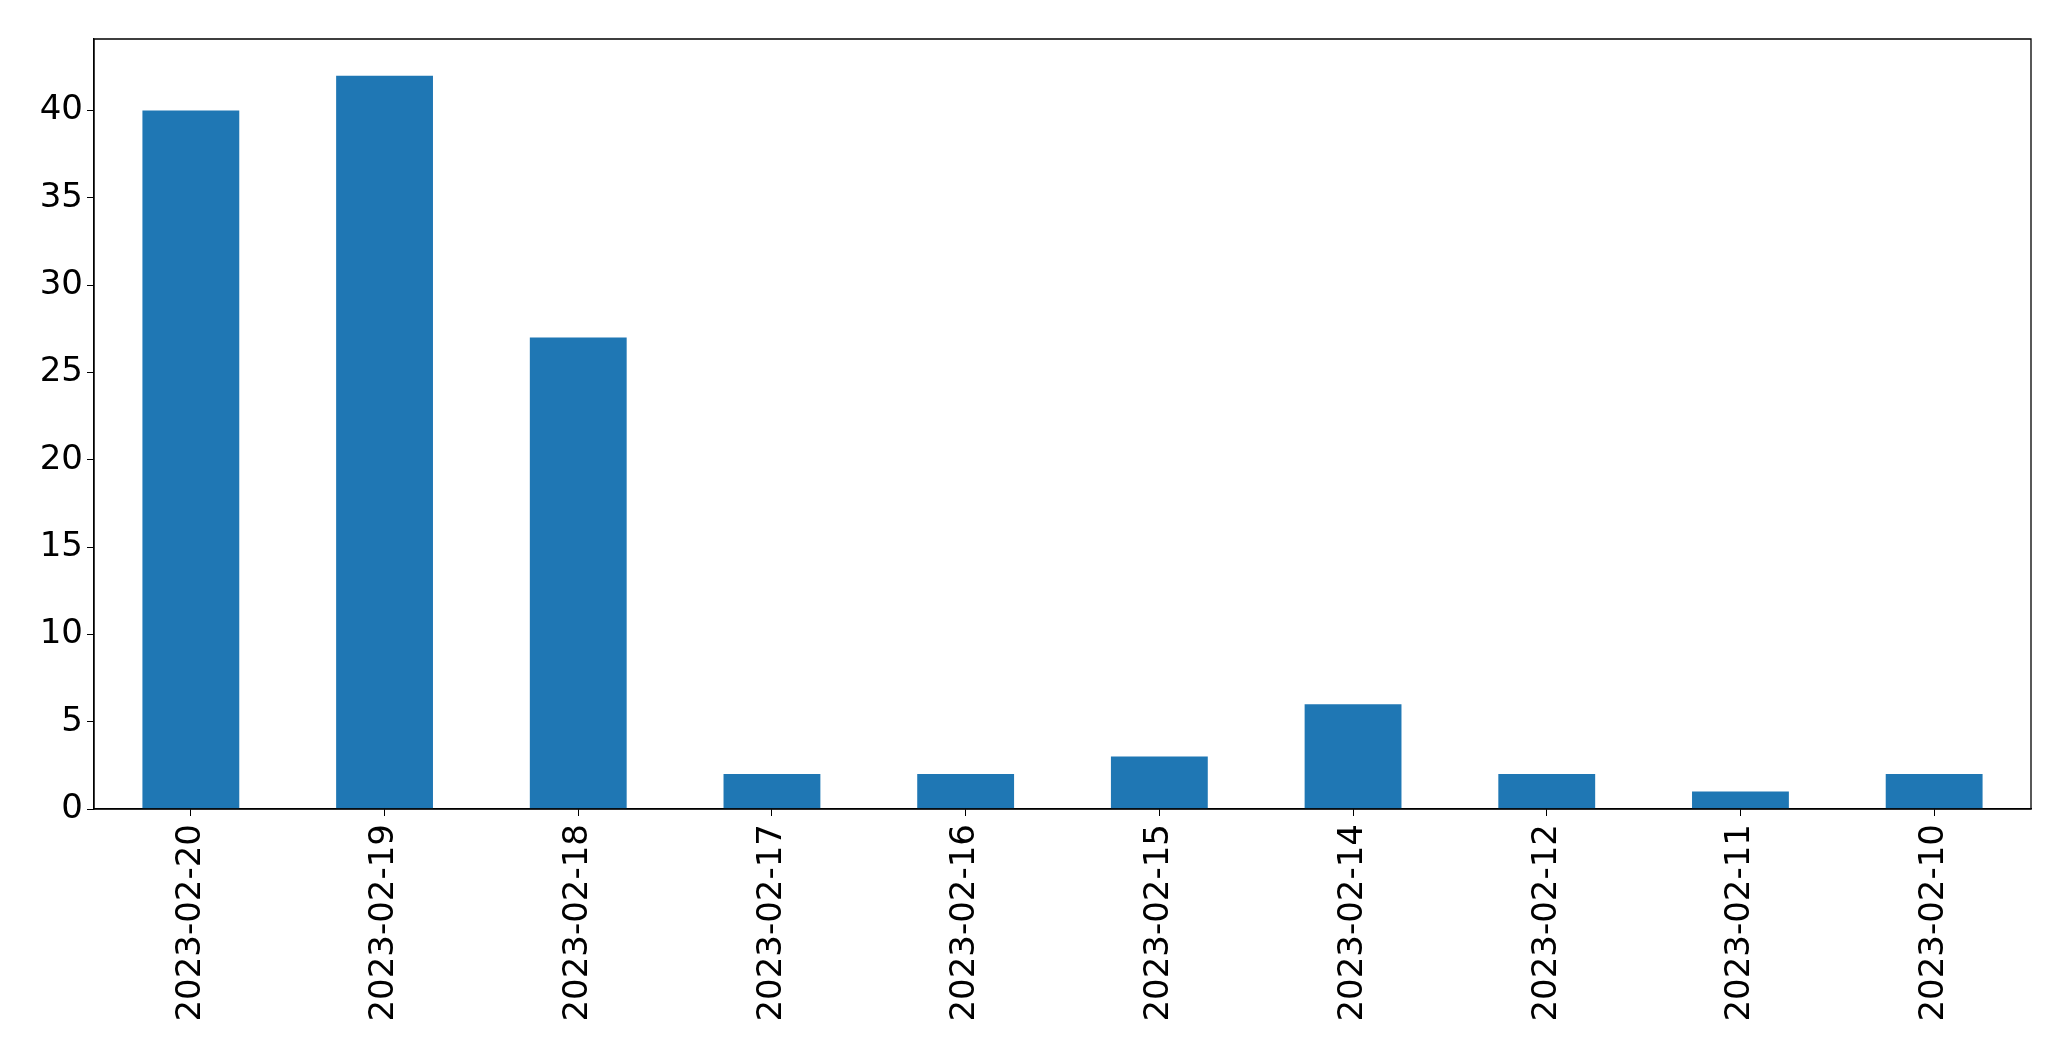  What do you see at coordinates (61, 456) in the screenshot?
I see `y-tick-label: 20` at bounding box center [61, 456].